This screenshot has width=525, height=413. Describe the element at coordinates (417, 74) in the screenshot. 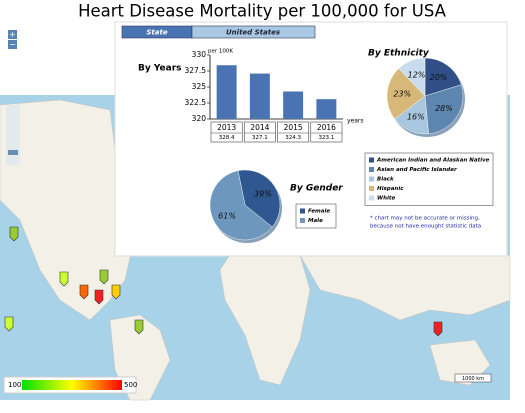

I see `slice-label: 12%` at that location.